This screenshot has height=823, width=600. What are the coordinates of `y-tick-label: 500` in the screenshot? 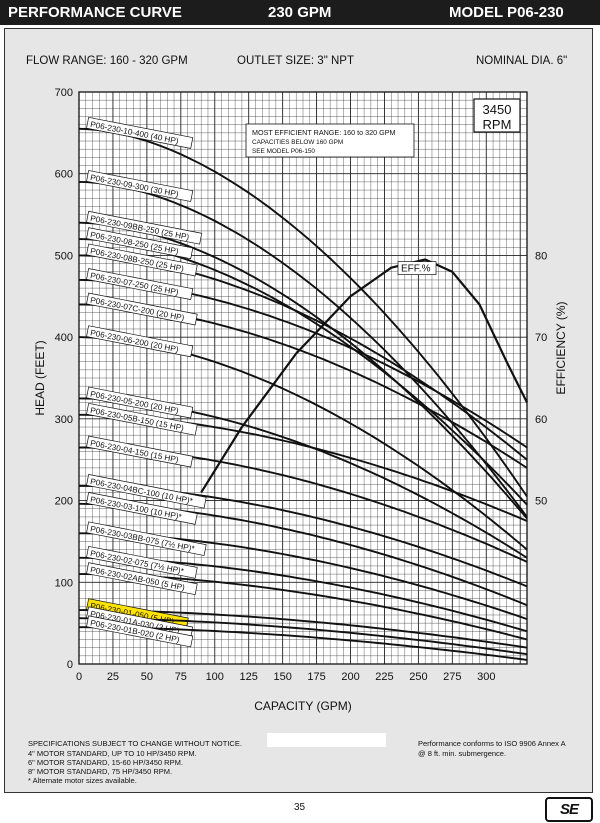 It's located at (64, 256).